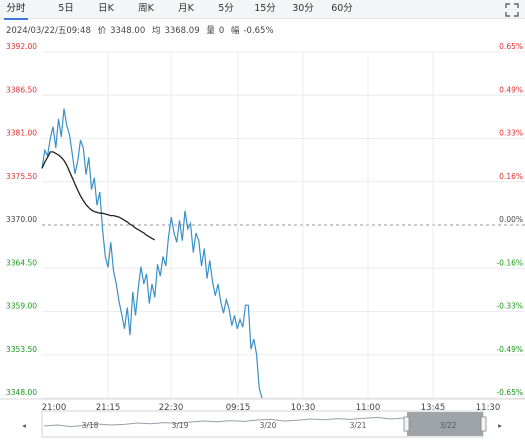  Describe the element at coordinates (509, 392) in the screenshot. I see `pct-axis-label: -0.65%` at that location.